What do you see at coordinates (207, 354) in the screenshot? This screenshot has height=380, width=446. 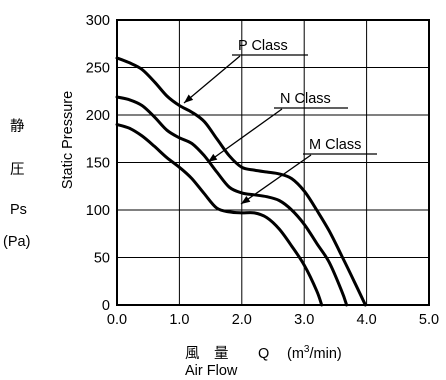 I see `x-axis-label-cjk: 風 量` at bounding box center [207, 354].